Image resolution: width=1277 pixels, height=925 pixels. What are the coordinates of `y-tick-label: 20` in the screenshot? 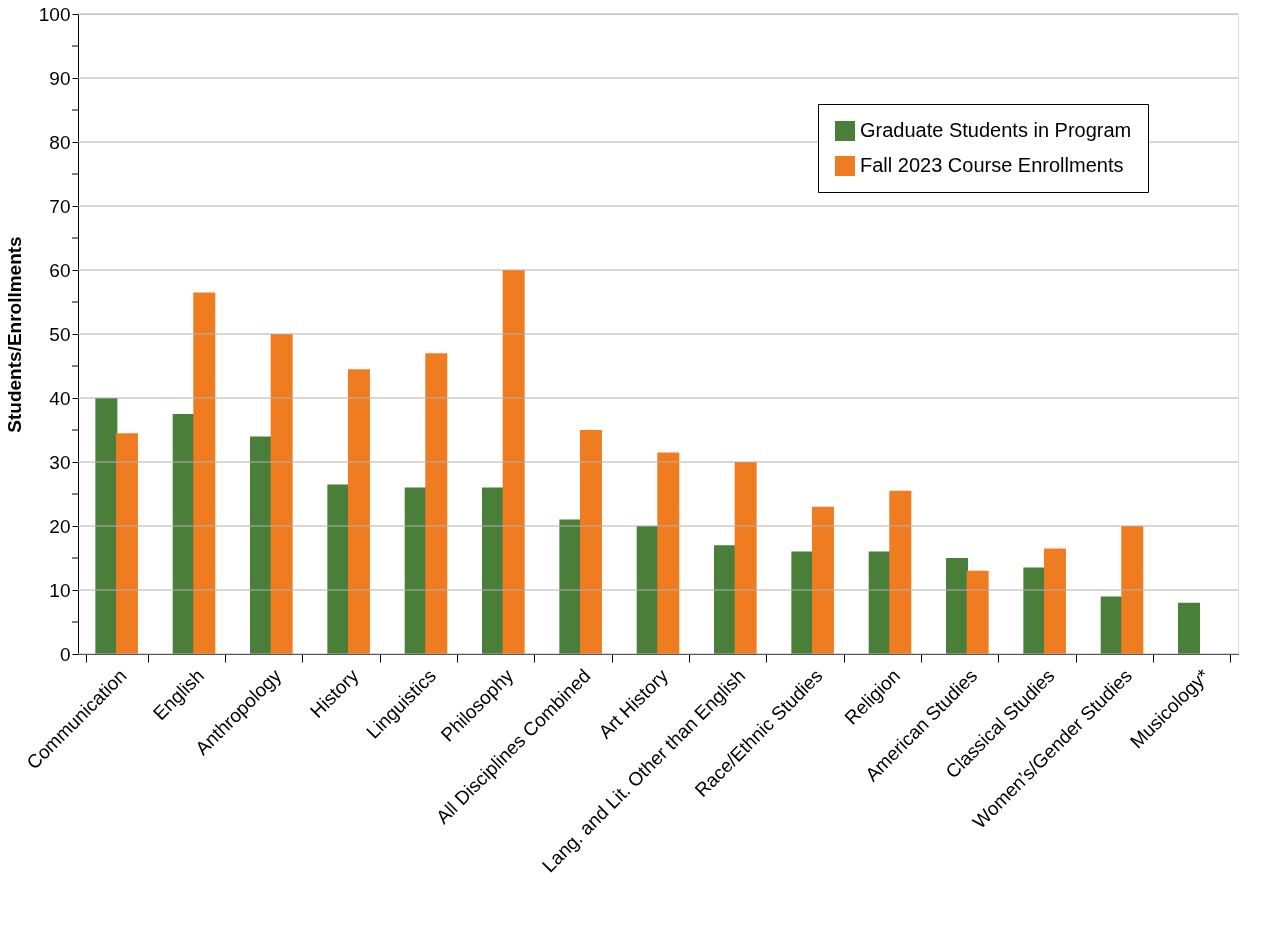 It's located at (60, 526).